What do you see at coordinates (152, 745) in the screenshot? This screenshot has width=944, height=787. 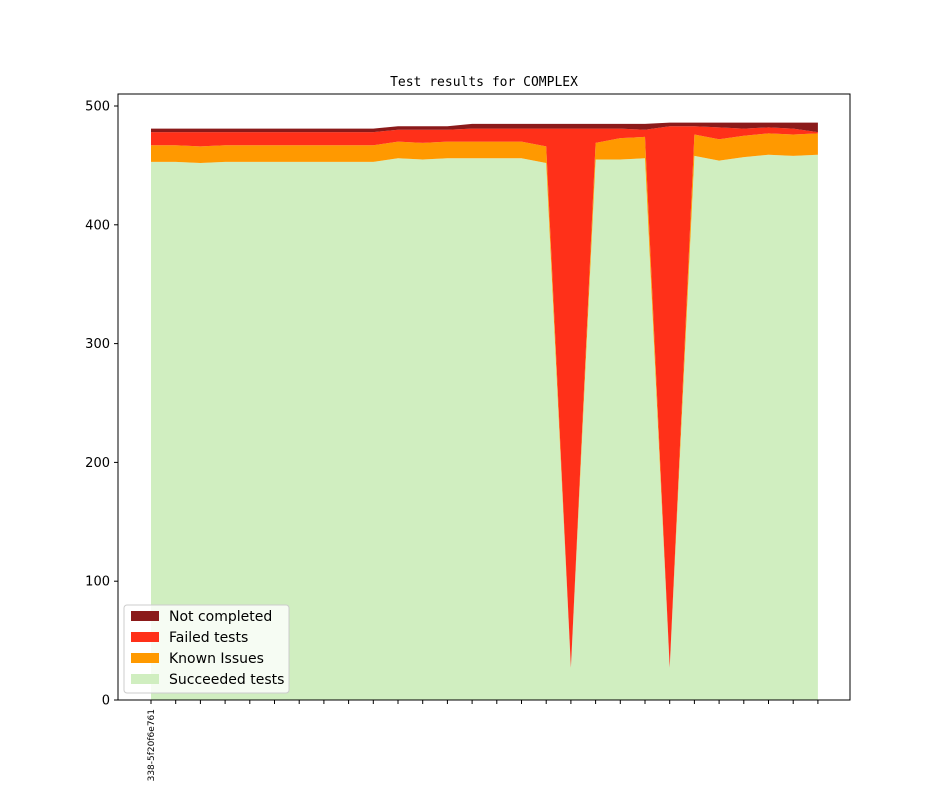 I see `x-tick-label: 338-5f20f6e761` at bounding box center [152, 745].